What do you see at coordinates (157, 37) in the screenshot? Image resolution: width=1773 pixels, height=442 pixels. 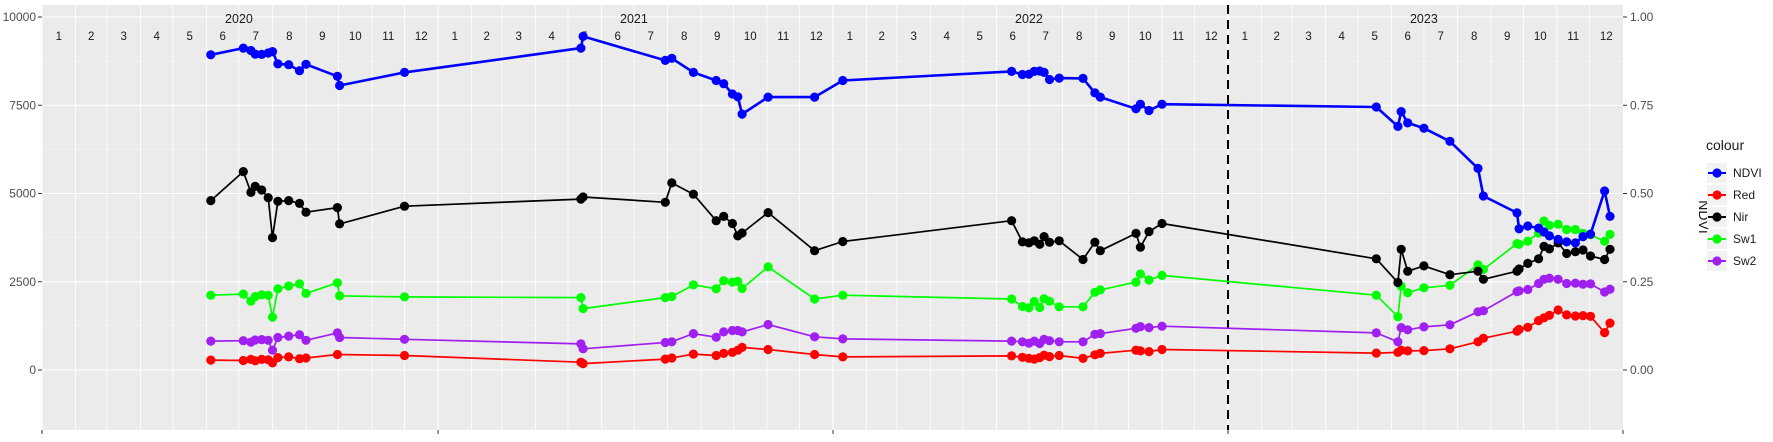 I see `month-label: 4` at bounding box center [157, 37].